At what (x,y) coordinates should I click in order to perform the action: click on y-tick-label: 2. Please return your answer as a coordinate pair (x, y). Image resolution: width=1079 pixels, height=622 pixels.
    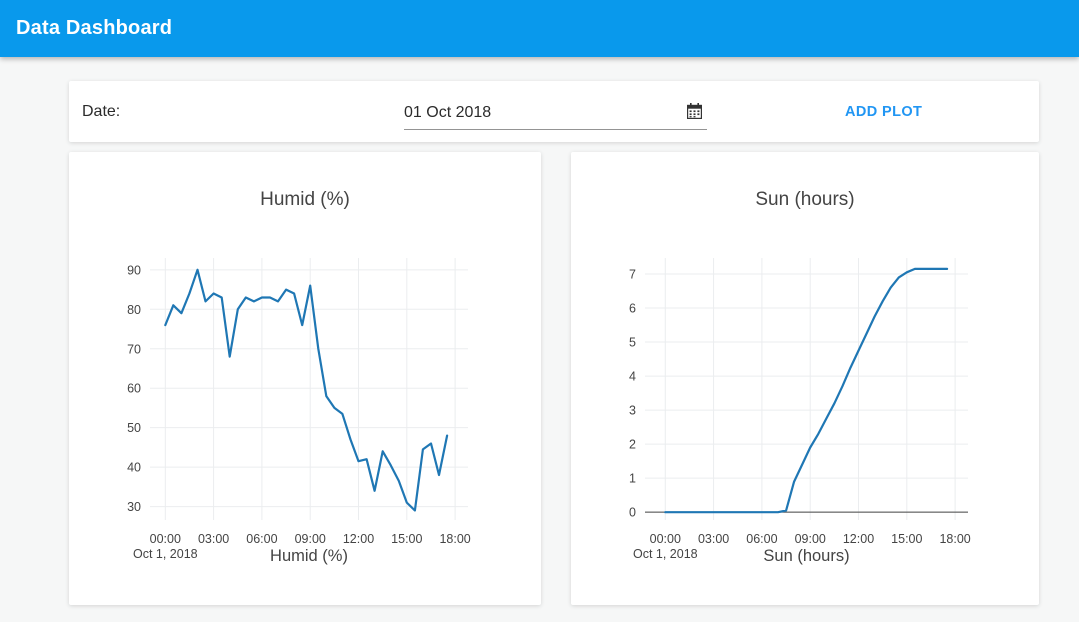
    Looking at the image, I should click on (632, 445).